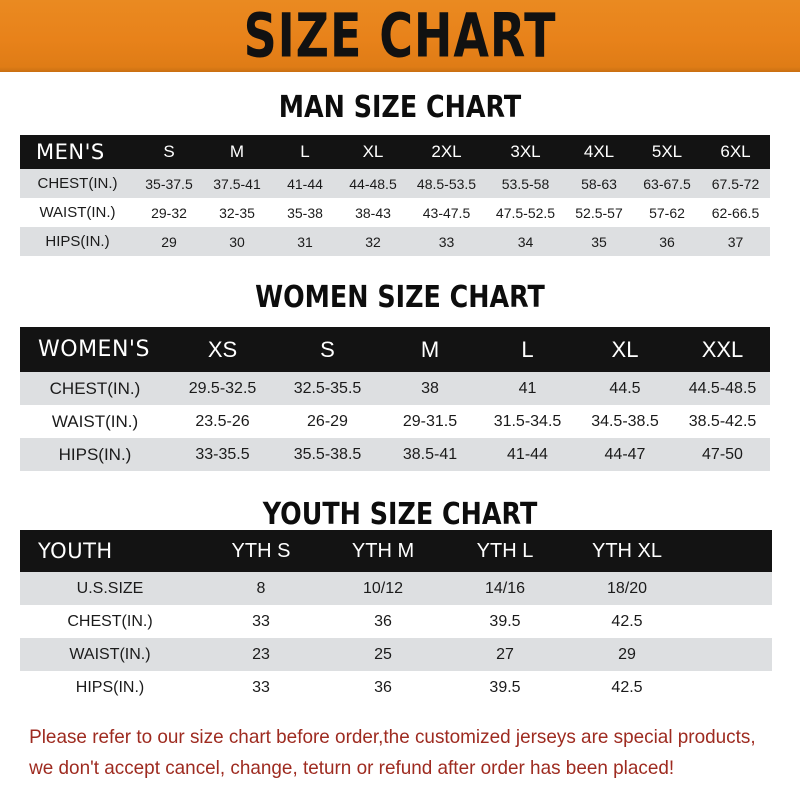 The image size is (800, 800). I want to click on man-chest-6xl: 67.5-72, so click(735, 183).